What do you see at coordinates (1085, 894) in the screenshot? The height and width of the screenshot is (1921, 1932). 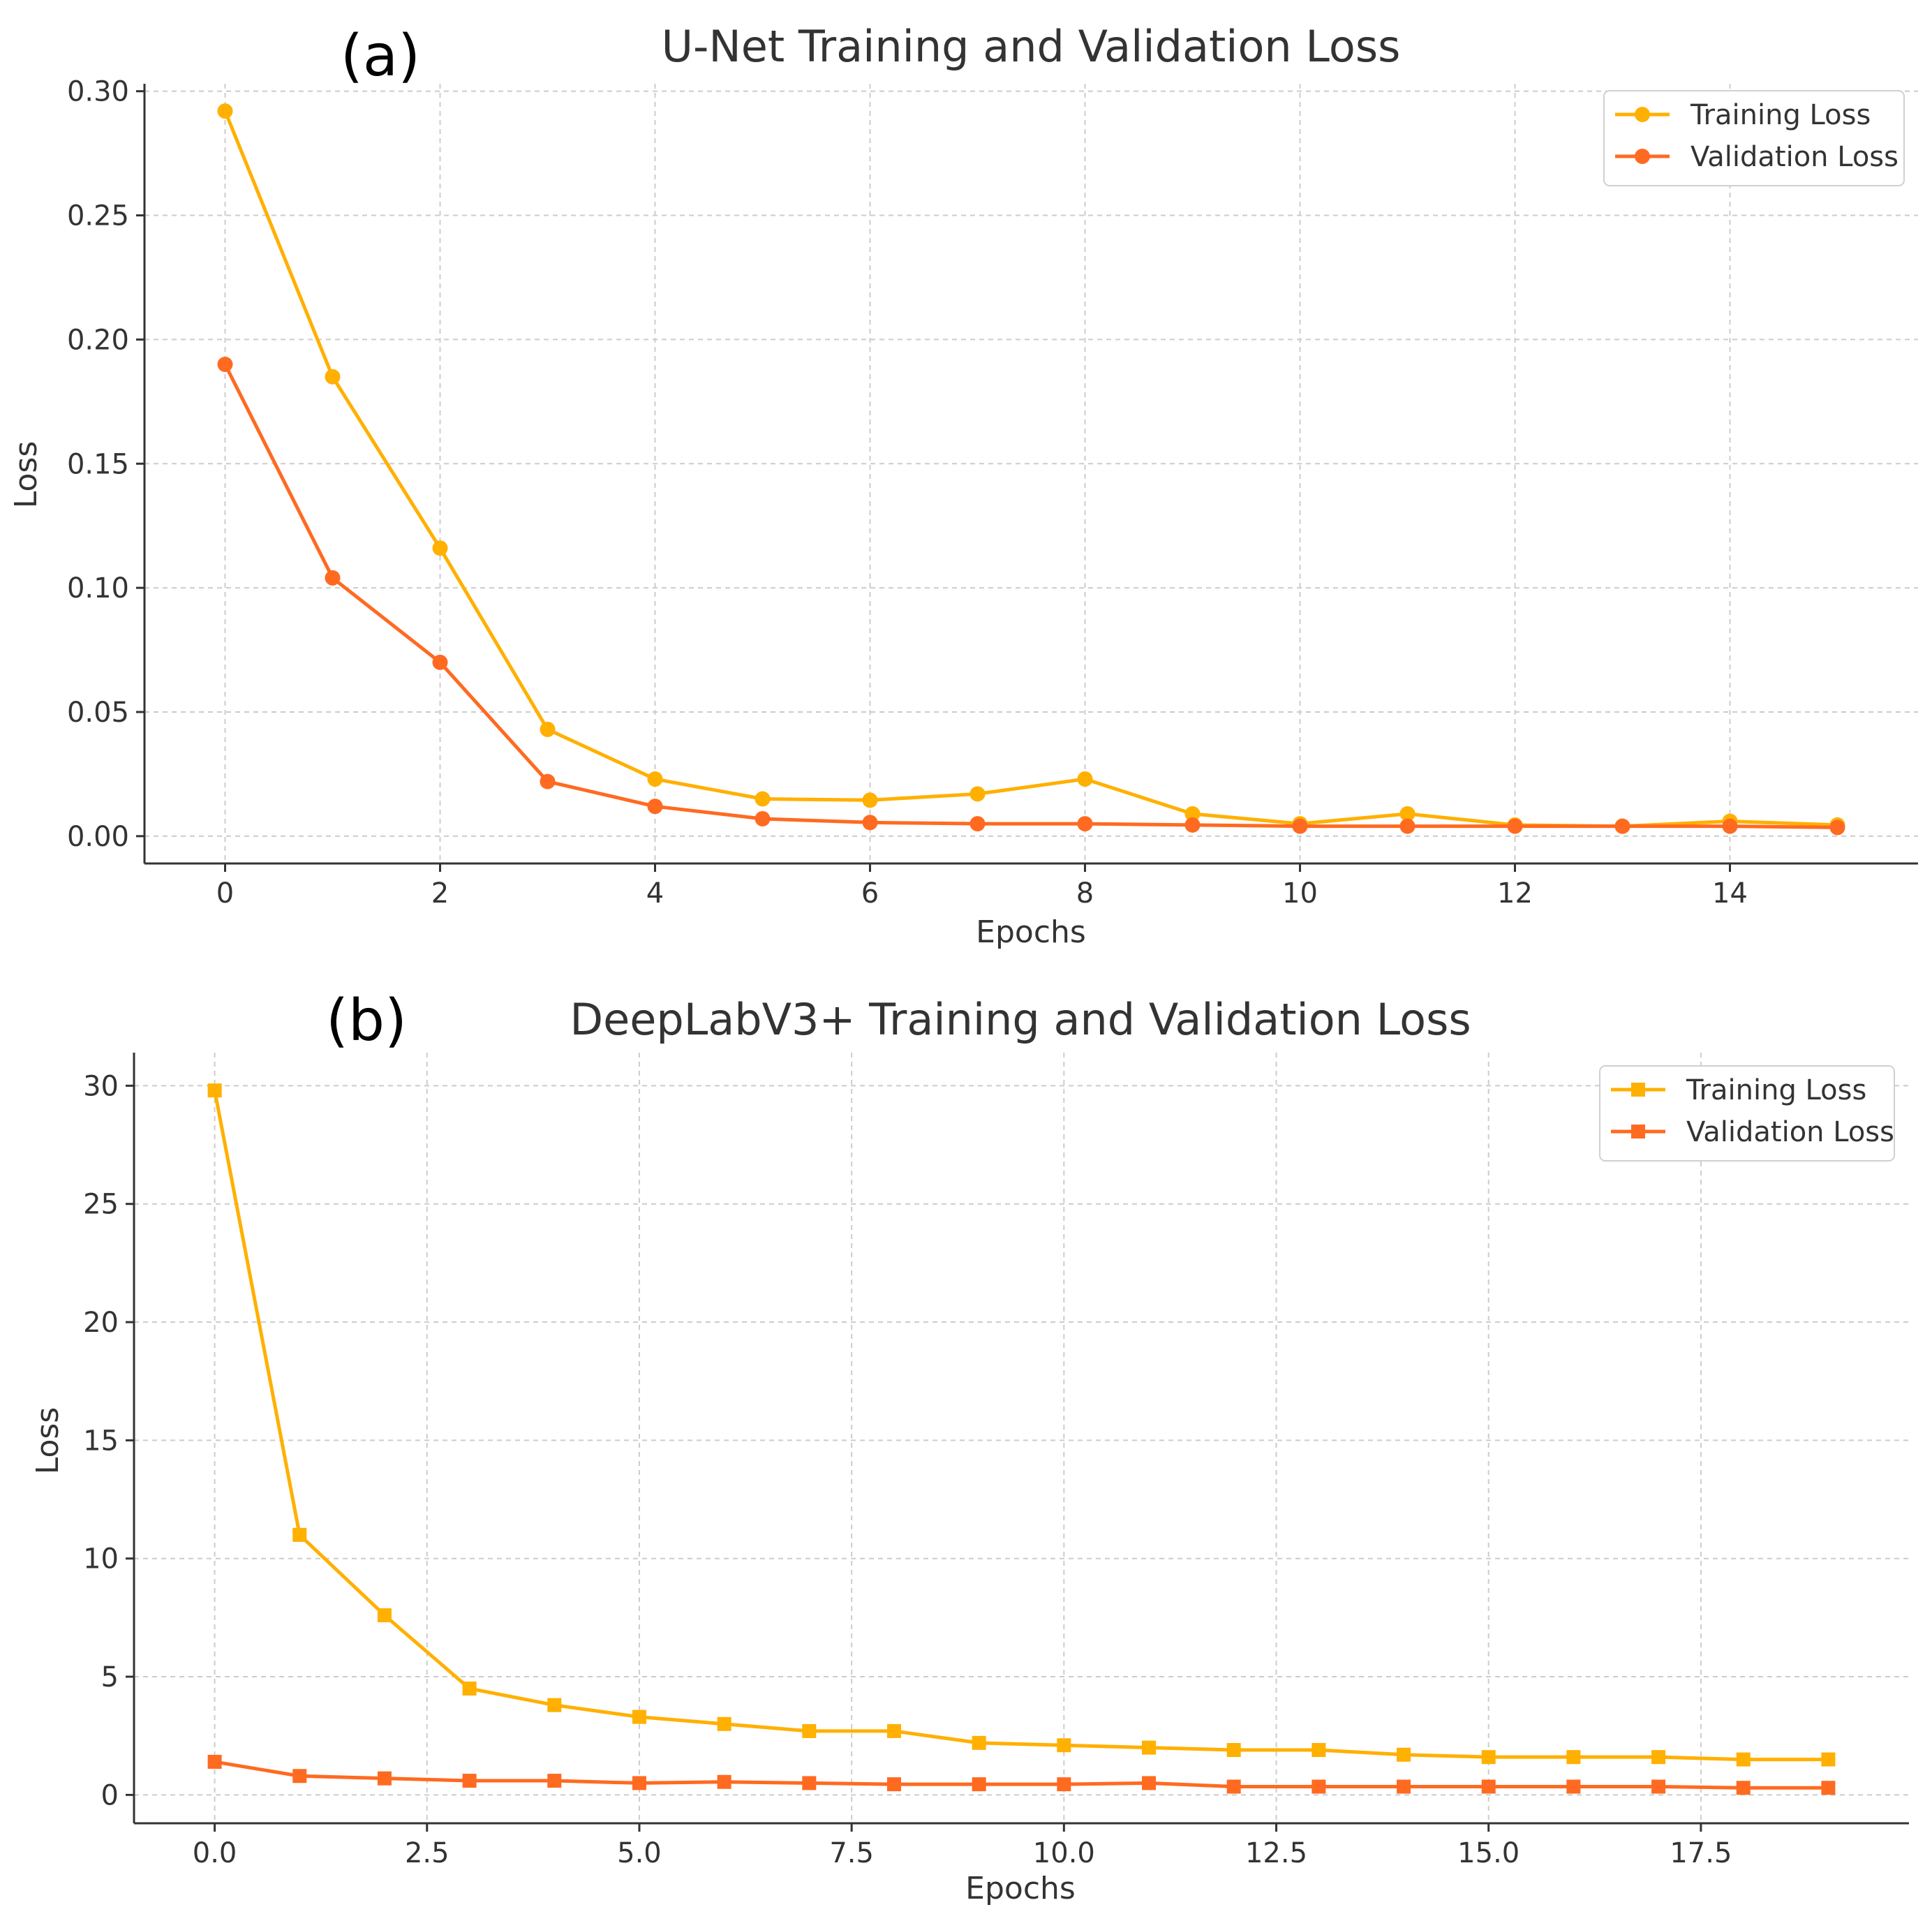 I see `x-tick-label: 8` at bounding box center [1085, 894].